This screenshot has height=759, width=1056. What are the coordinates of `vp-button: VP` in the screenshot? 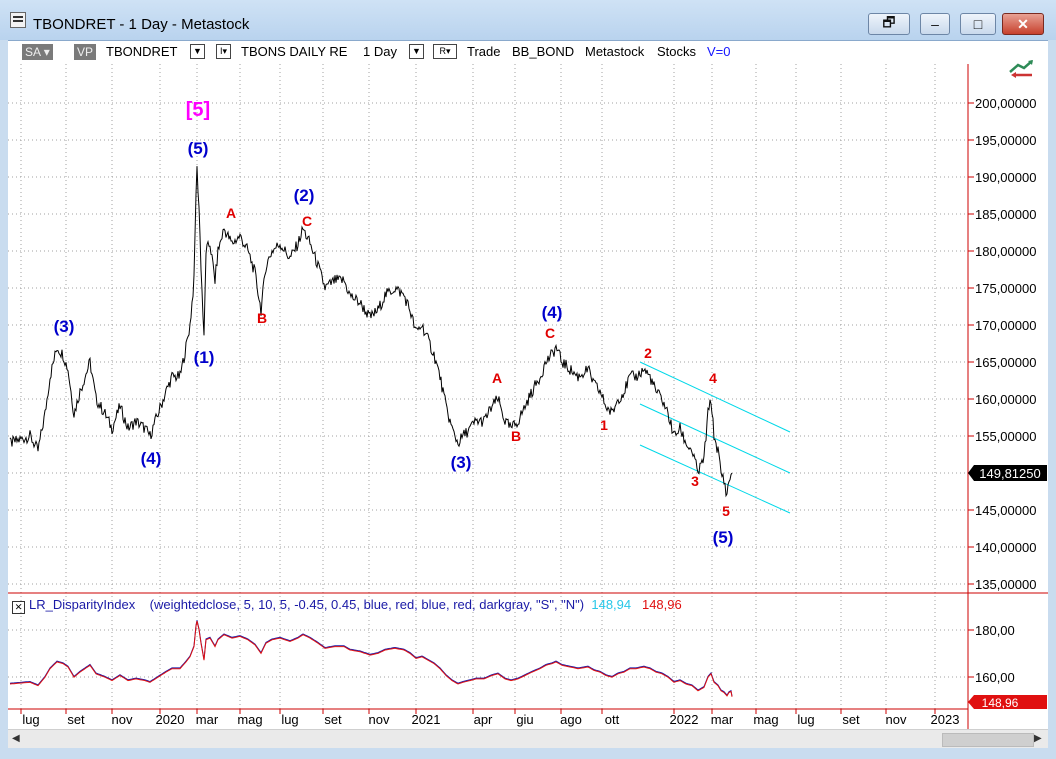 It's located at (85, 52).